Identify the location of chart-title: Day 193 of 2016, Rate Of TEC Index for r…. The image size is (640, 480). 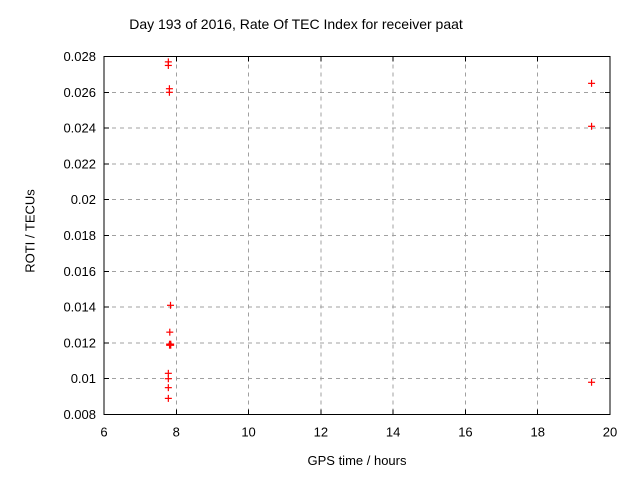
(296, 24).